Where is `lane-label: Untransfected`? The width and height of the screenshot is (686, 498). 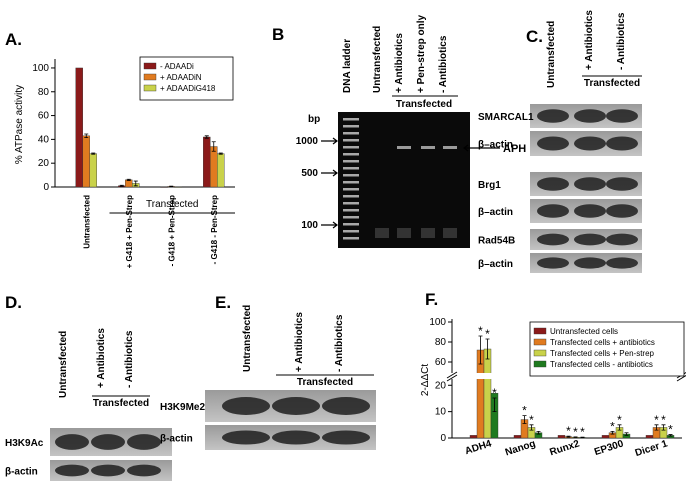 lane-label: Untransfected is located at coordinates (247, 338).